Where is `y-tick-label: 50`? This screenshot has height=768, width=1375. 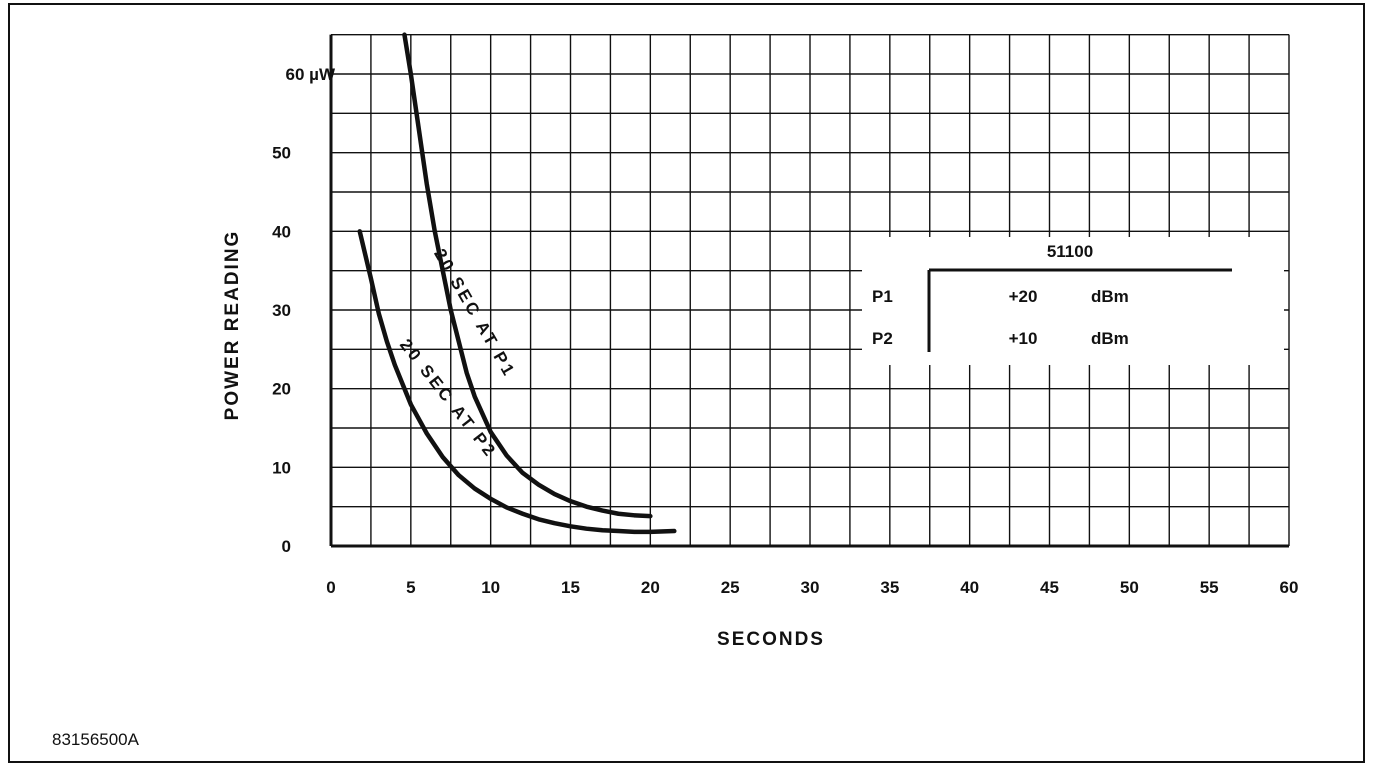
y-tick-label: 50 is located at coordinates (281, 153).